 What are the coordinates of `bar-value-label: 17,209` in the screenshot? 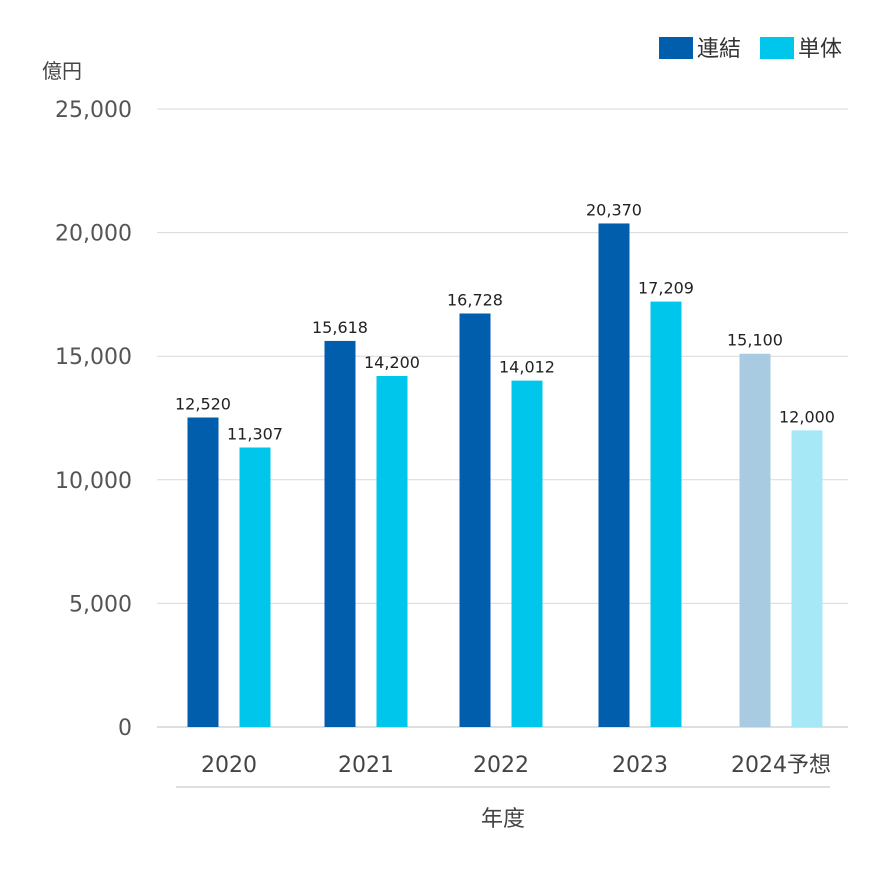 It's located at (666, 288).